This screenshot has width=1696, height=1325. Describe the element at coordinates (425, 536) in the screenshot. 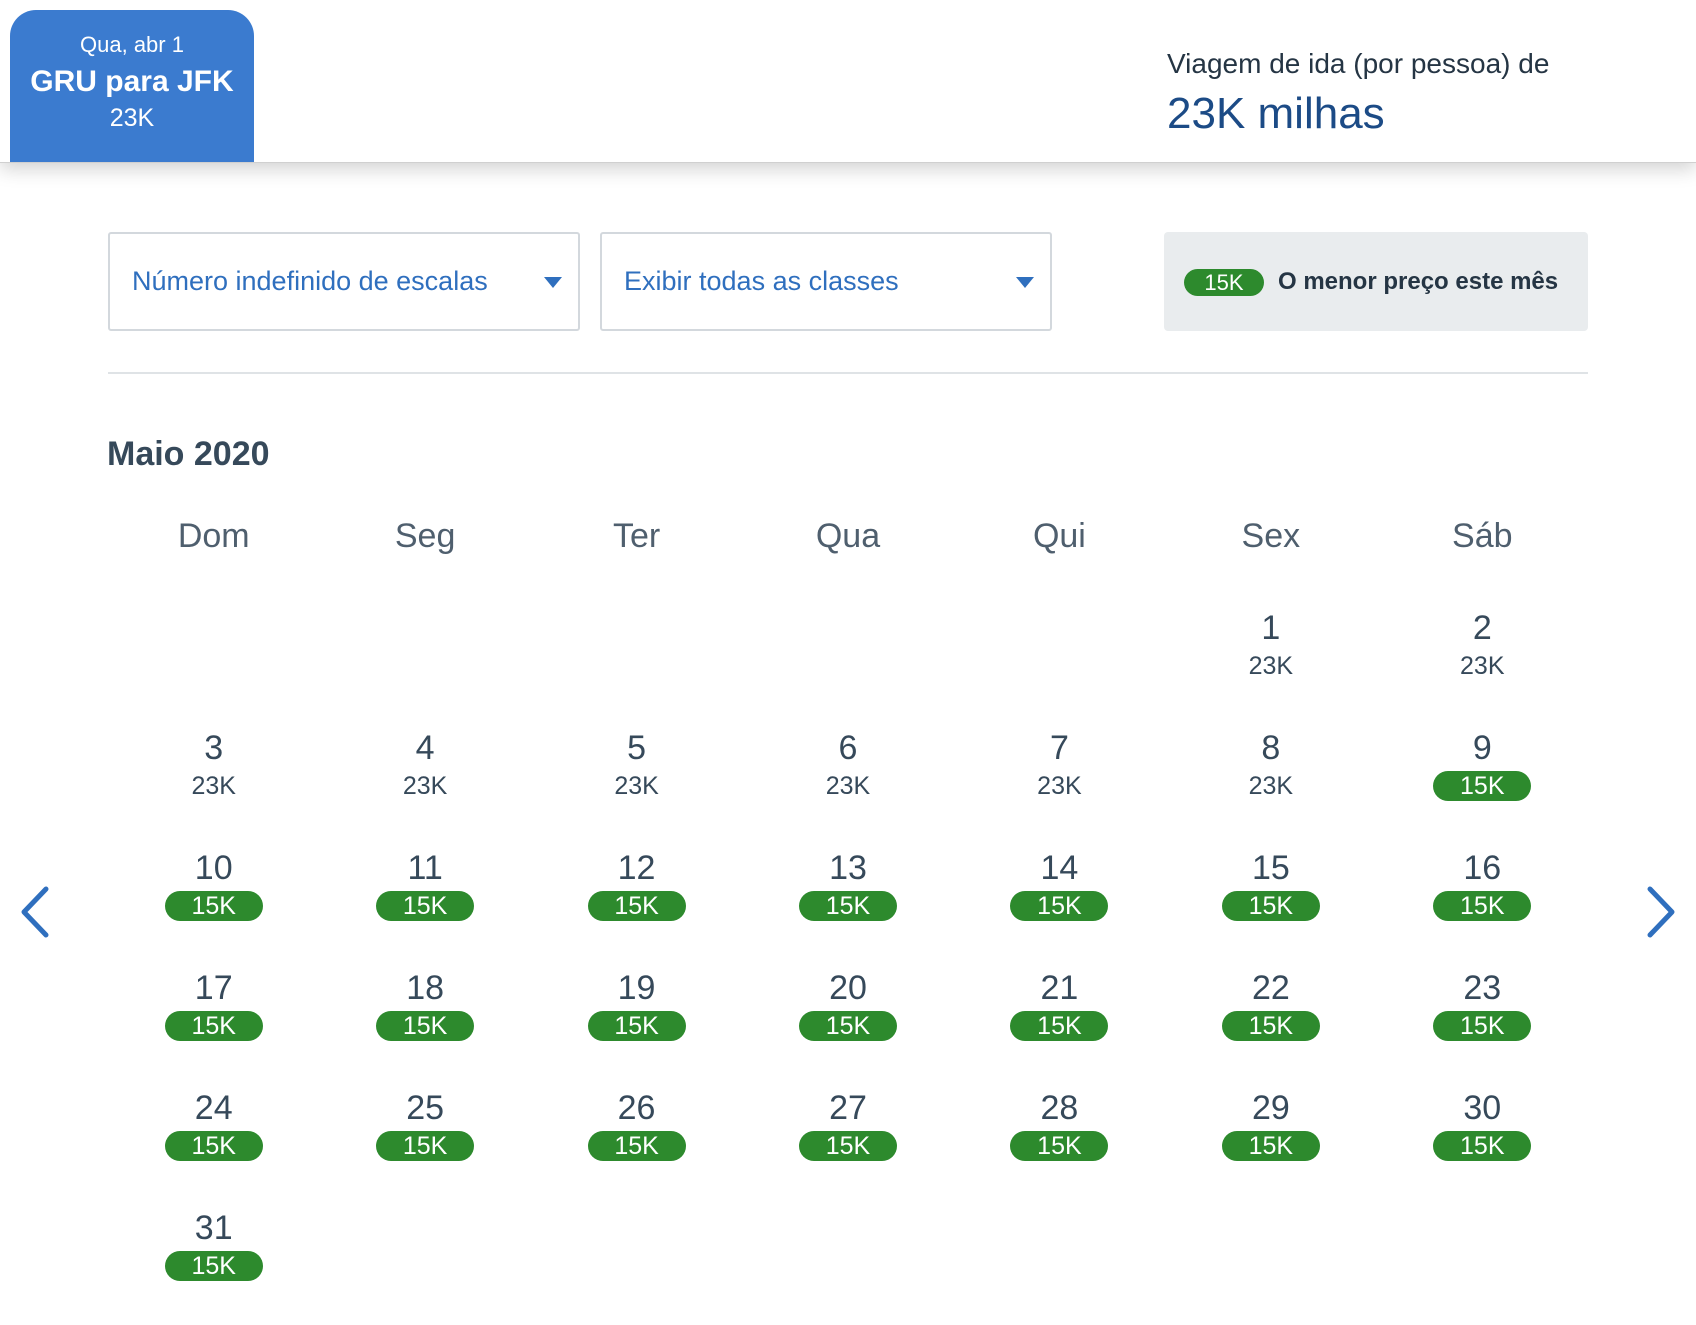

I see `weekday-label: Seg` at that location.